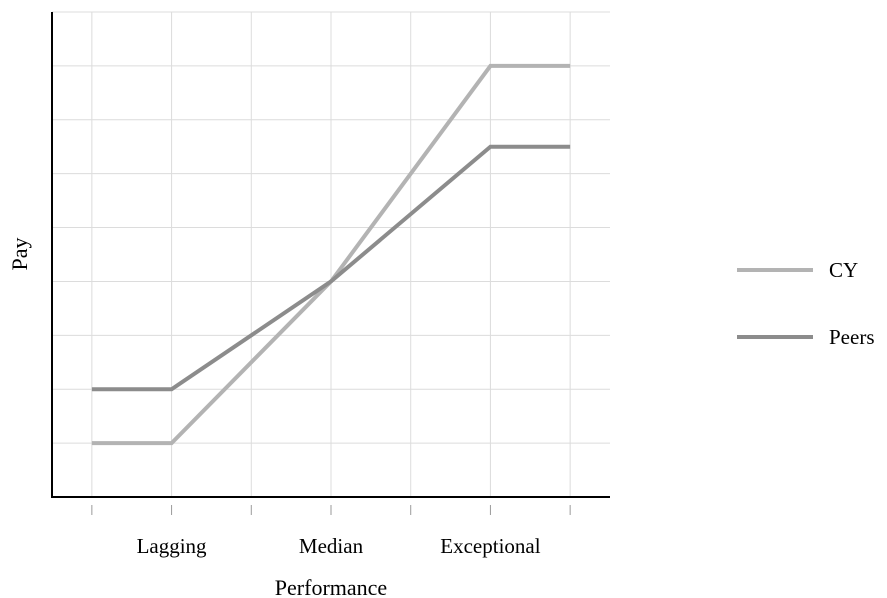 This screenshot has width=887, height=598. I want to click on x-tick-label-median: Median, so click(331, 546).